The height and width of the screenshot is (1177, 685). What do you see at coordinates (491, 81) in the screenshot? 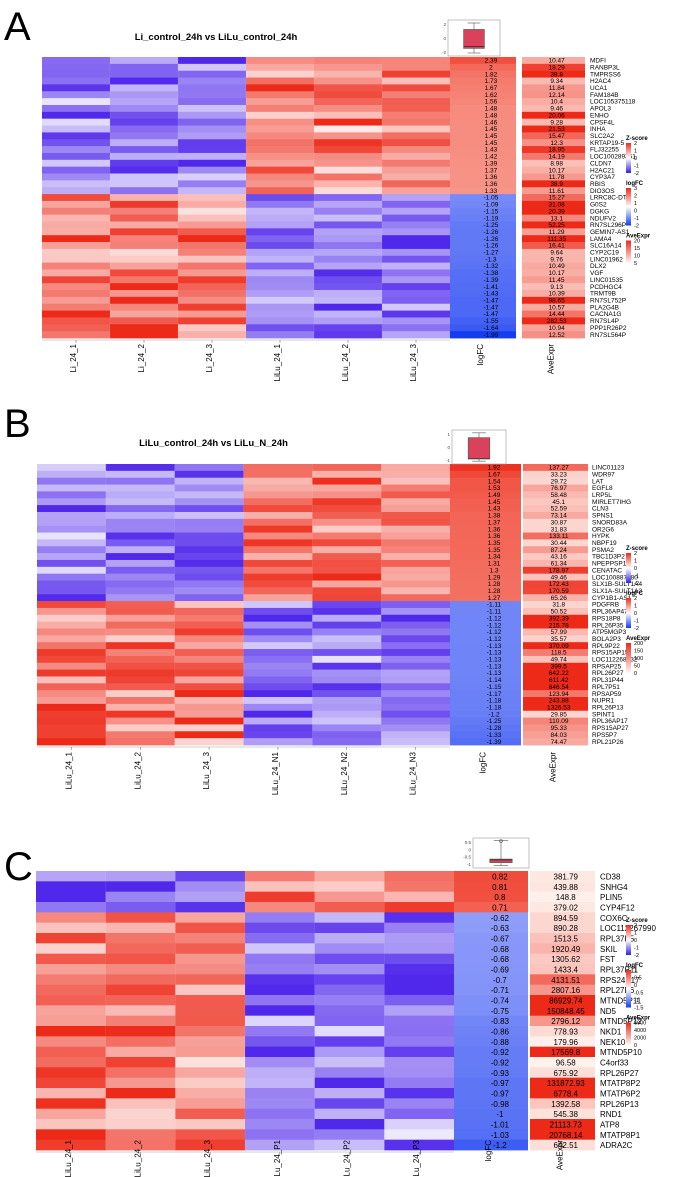
I see `logfc-value: 1.73` at bounding box center [491, 81].